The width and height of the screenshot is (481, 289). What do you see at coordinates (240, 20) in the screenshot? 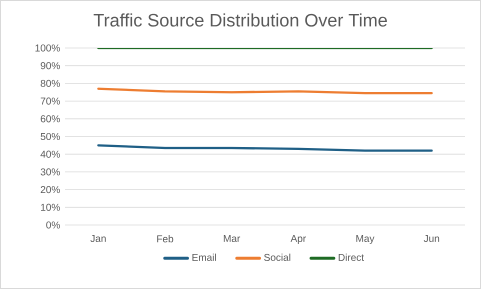
I see `chart-title: Traffic Source Distribution Over Time` at bounding box center [240, 20].